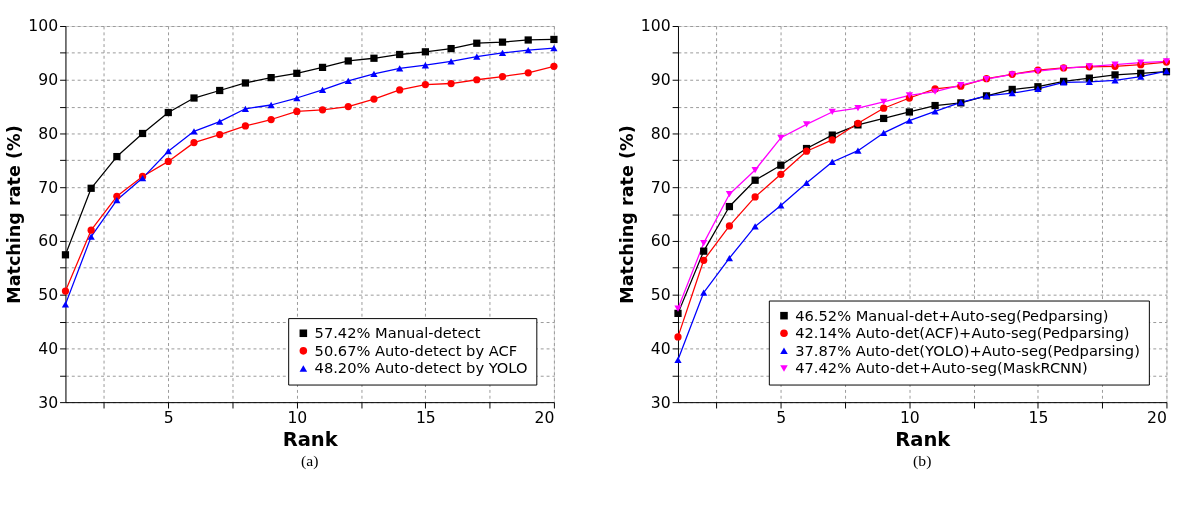 This screenshot has width=1186, height=512. What do you see at coordinates (967, 350) in the screenshot?
I see `legend-label: 37.87% Auto-det(YOLO)+Auto-seg(Pedparsing)` at bounding box center [967, 350].